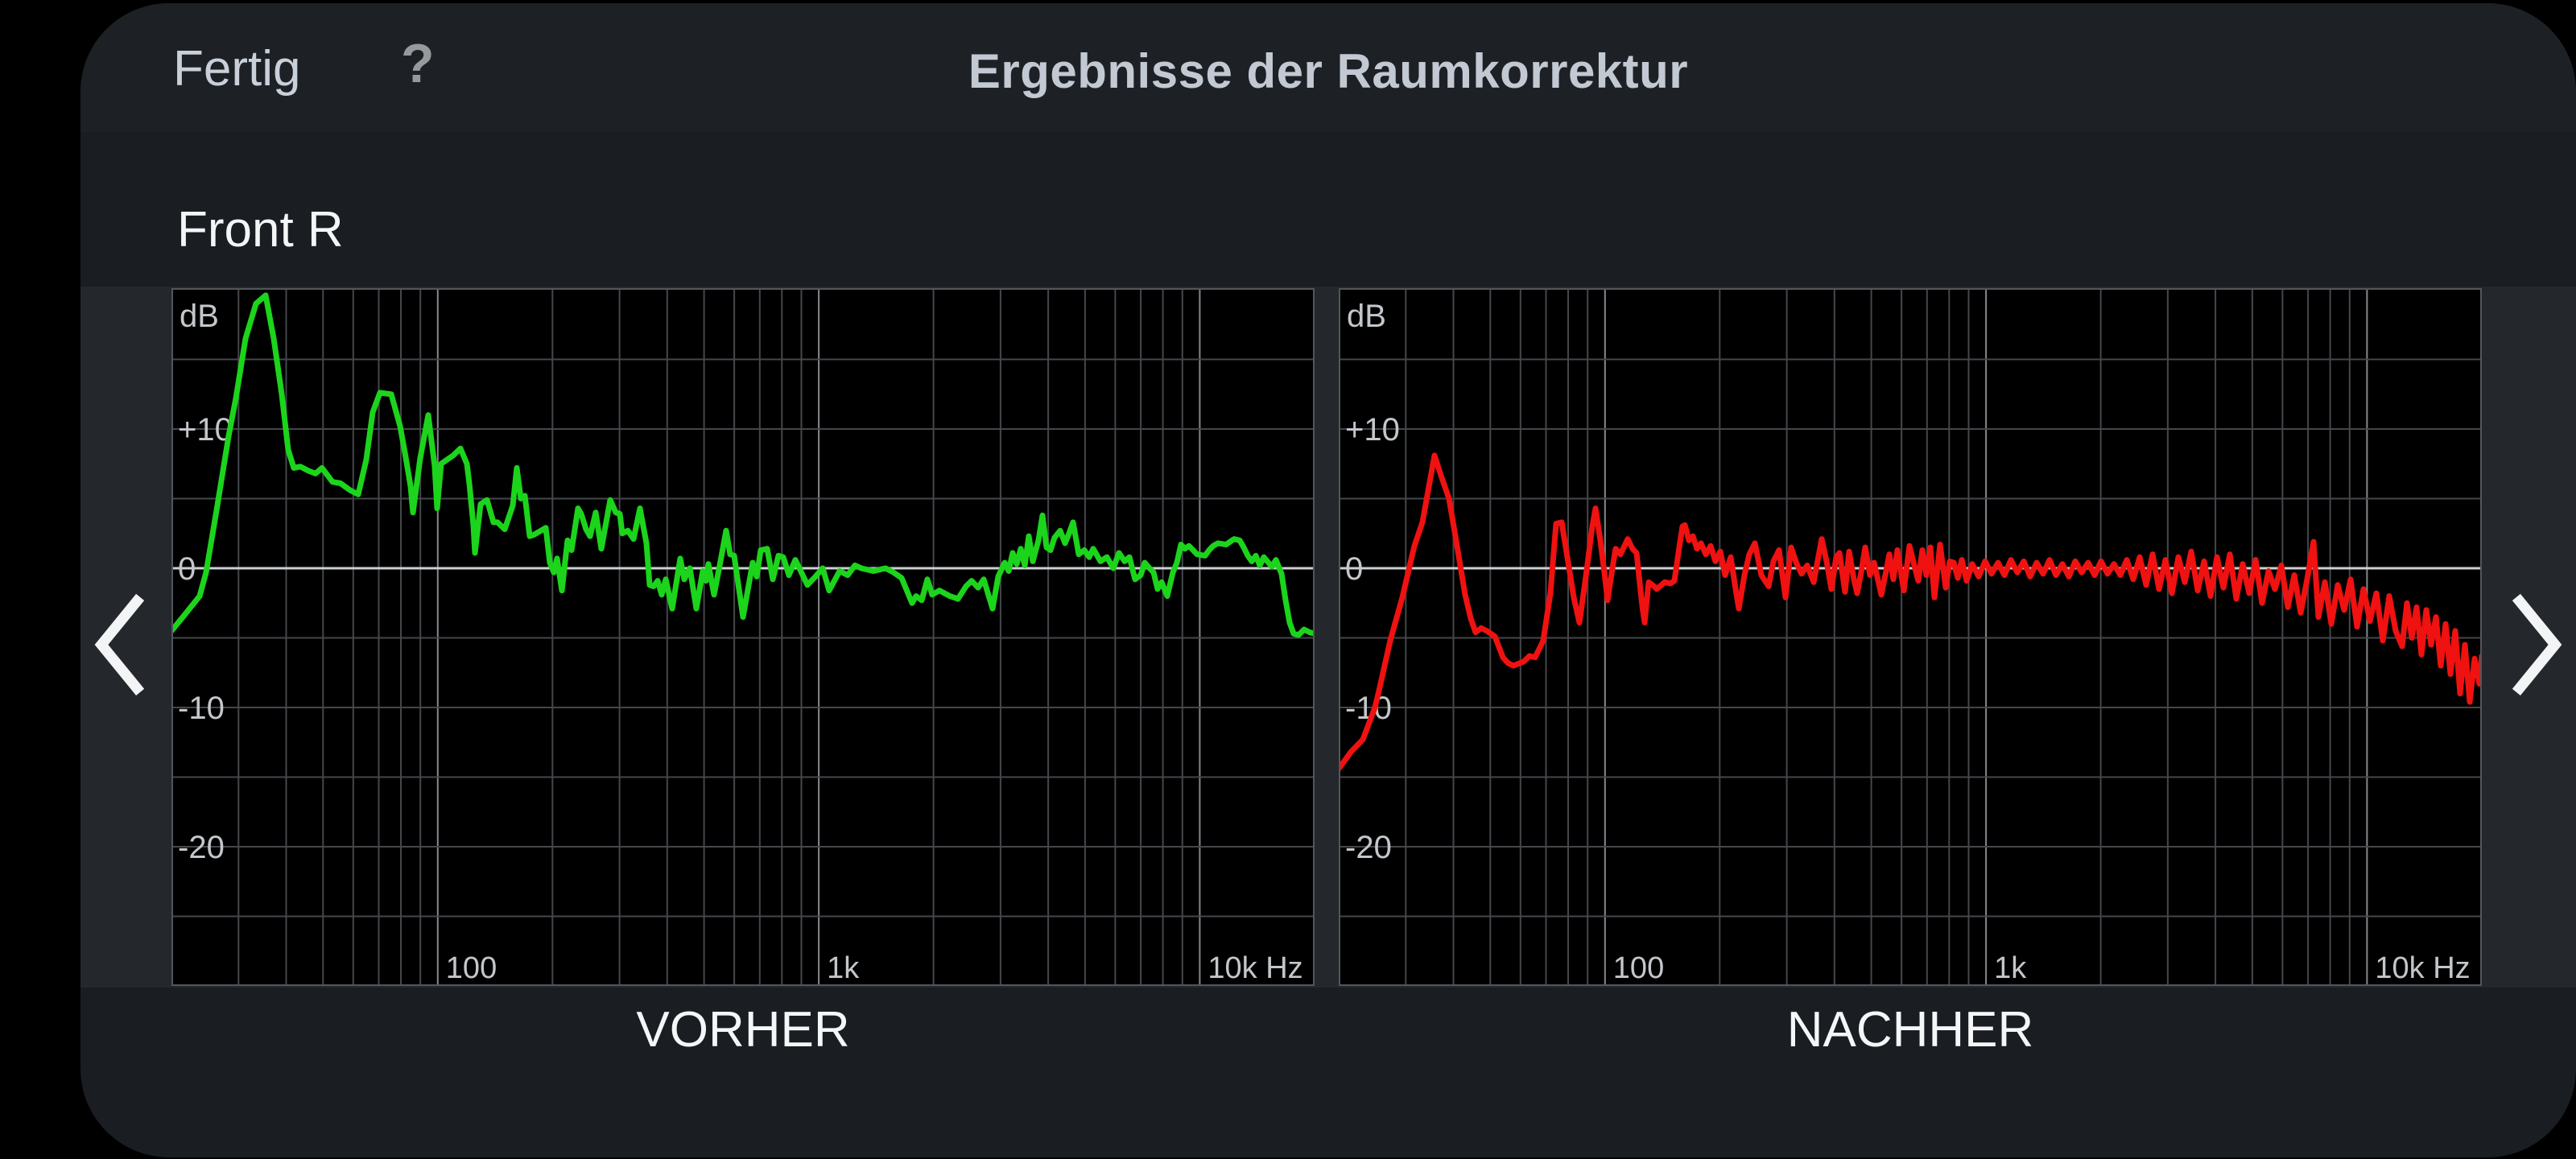 The height and width of the screenshot is (1159, 2576). What do you see at coordinates (237, 69) in the screenshot?
I see `done-button: Fertig` at bounding box center [237, 69].